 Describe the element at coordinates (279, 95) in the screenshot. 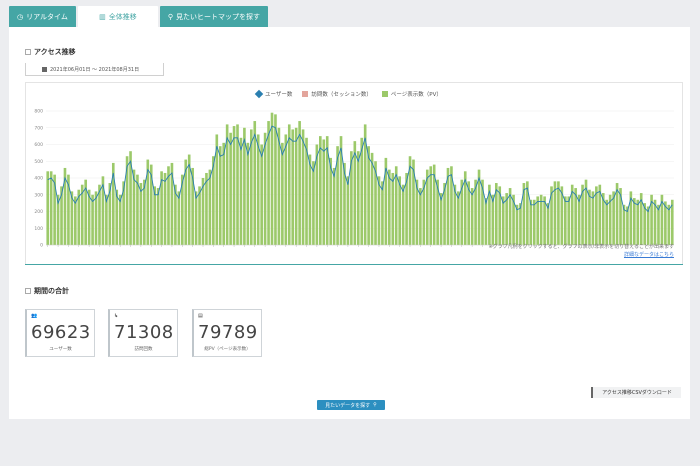

I see `legend-label-users: ユーザー数` at that location.